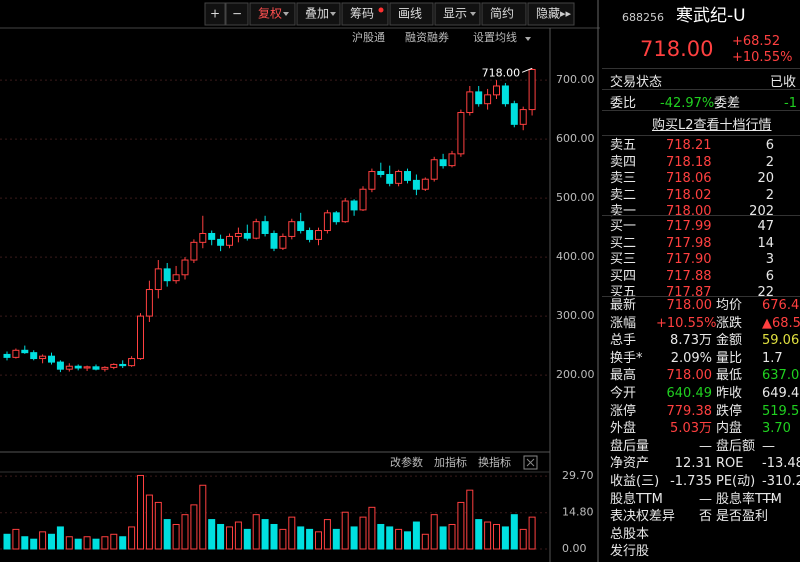 The width and height of the screenshot is (800, 562). I want to click on stat-value: 640.49, so click(689, 393).